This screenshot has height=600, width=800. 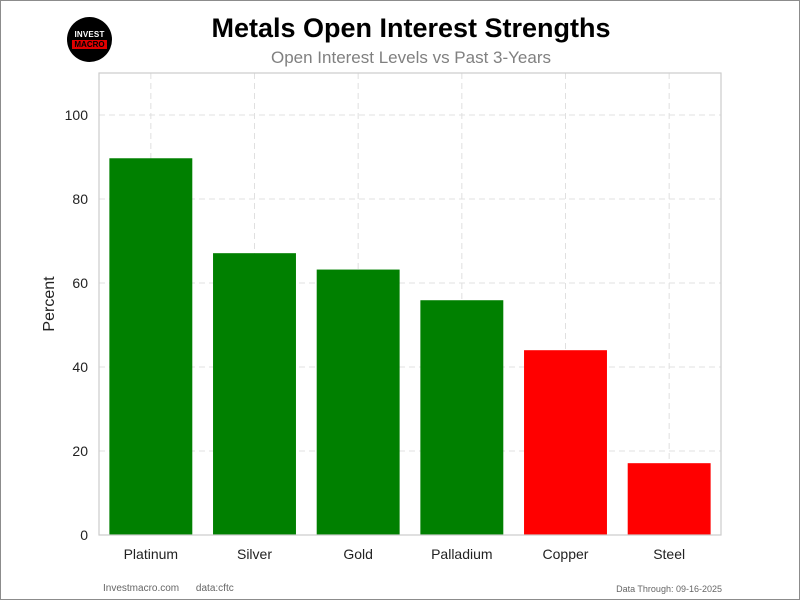 What do you see at coordinates (80, 367) in the screenshot?
I see `y-tick-label: 40` at bounding box center [80, 367].